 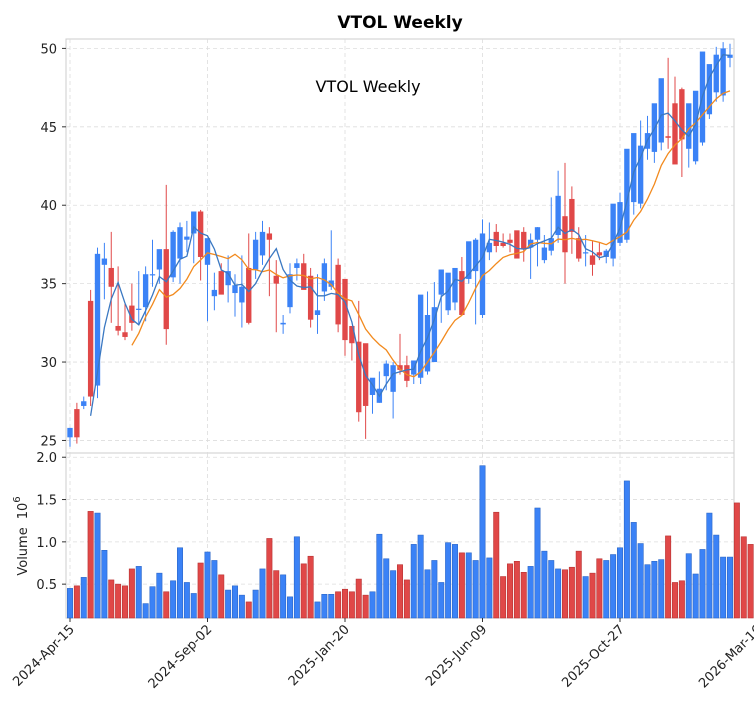 What do you see at coordinates (48, 128) in the screenshot?
I see `price-tick-label: 45` at bounding box center [48, 128].